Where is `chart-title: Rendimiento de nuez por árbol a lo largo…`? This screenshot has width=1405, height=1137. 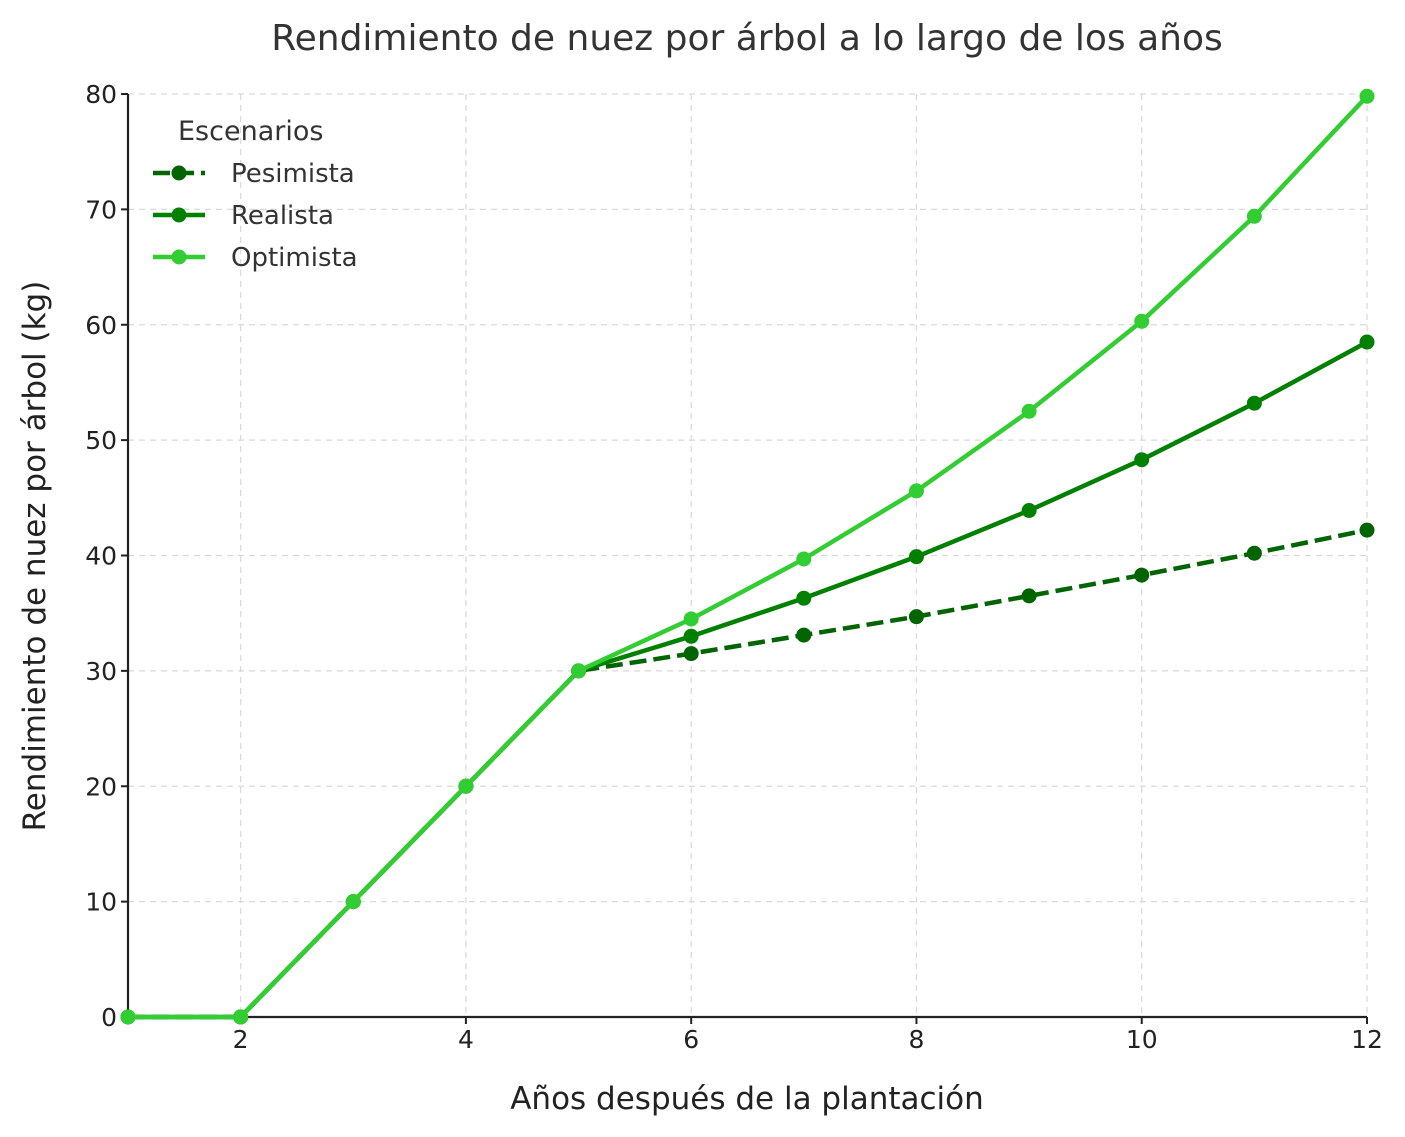 chart-title: Rendimiento de nuez por árbol a lo largo… is located at coordinates (747, 38).